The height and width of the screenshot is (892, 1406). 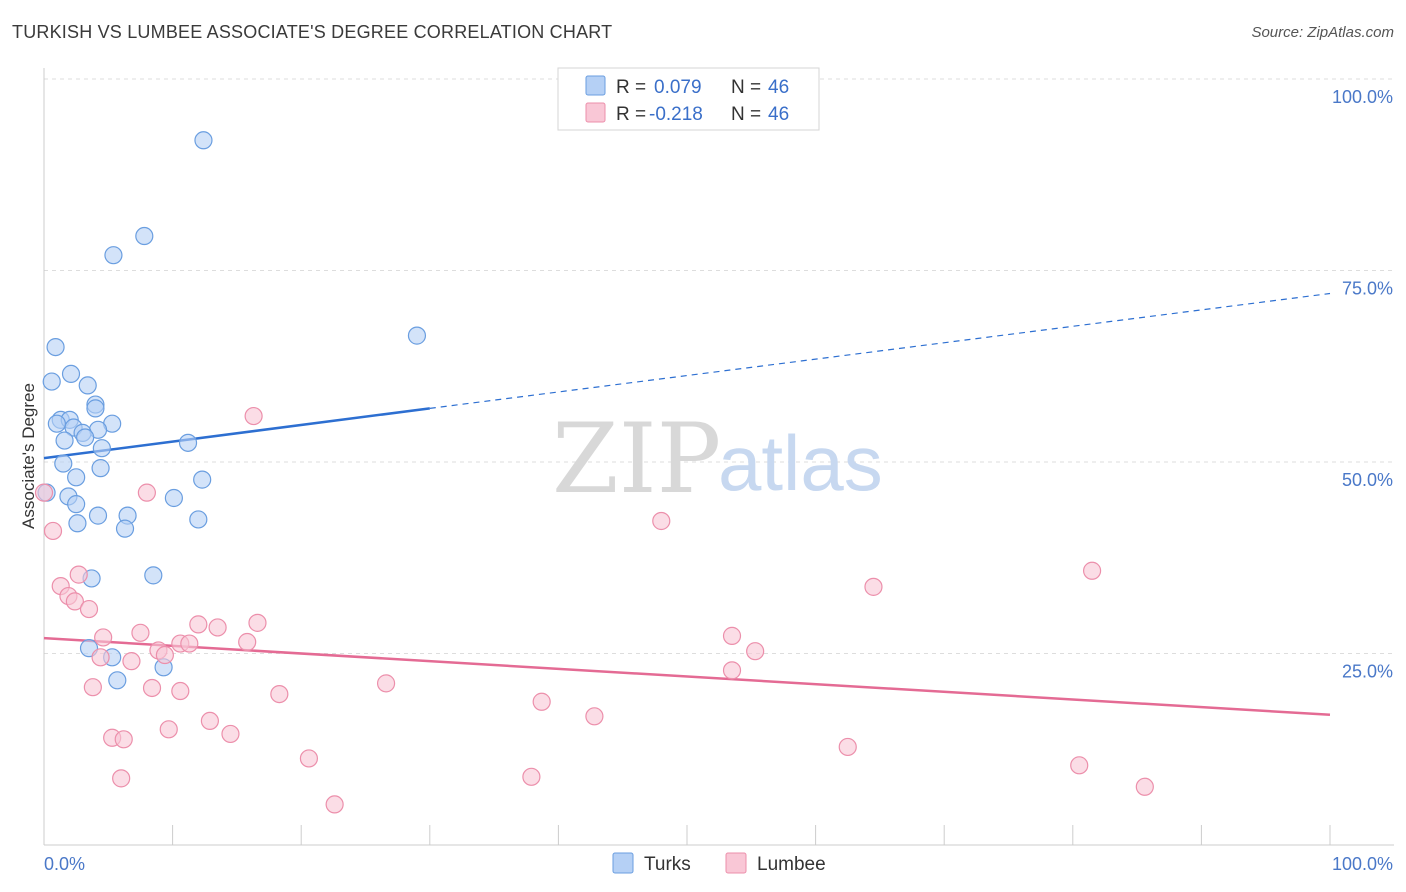 I want to click on x-tick-labels: 0.0% 100.0%, so click(x=718, y=864).